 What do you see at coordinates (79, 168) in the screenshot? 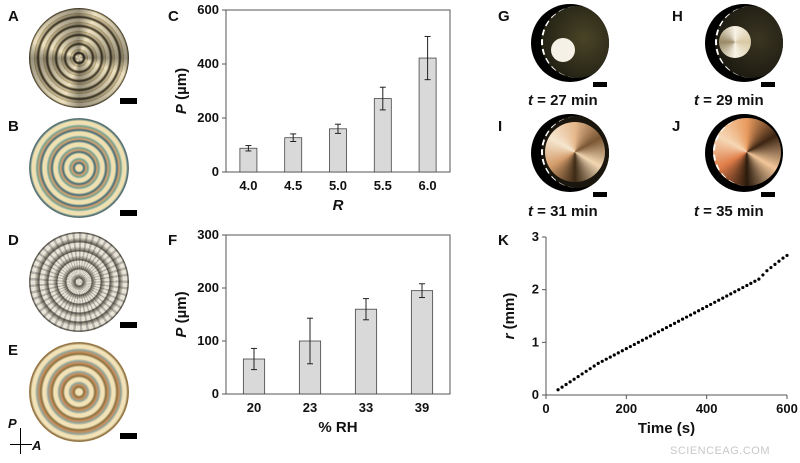
I see `micrograph-b` at bounding box center [79, 168].